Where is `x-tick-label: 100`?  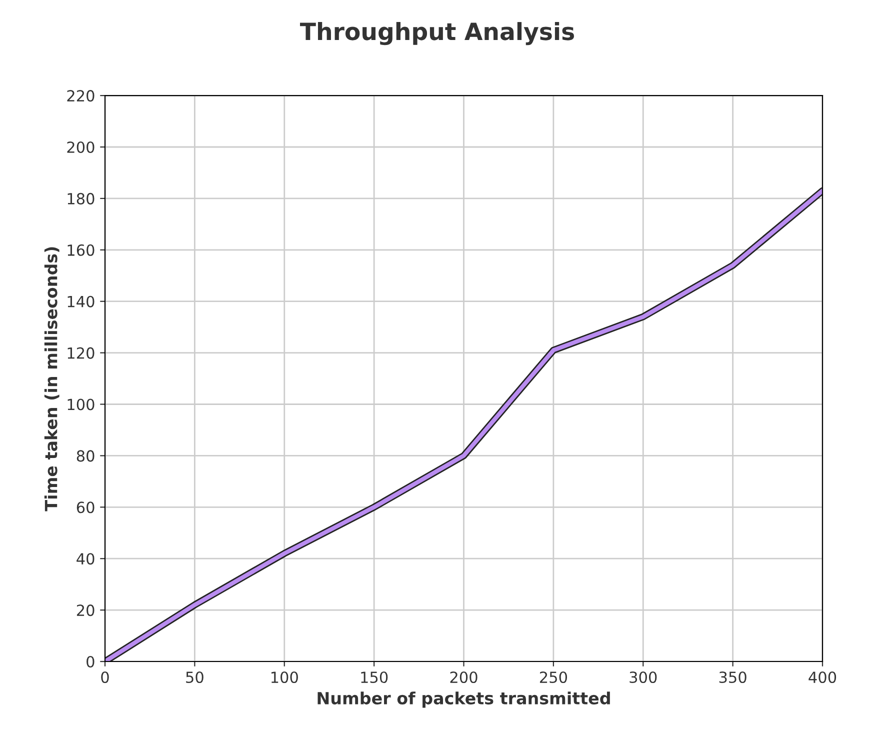
x-tick-label: 100 is located at coordinates (284, 677).